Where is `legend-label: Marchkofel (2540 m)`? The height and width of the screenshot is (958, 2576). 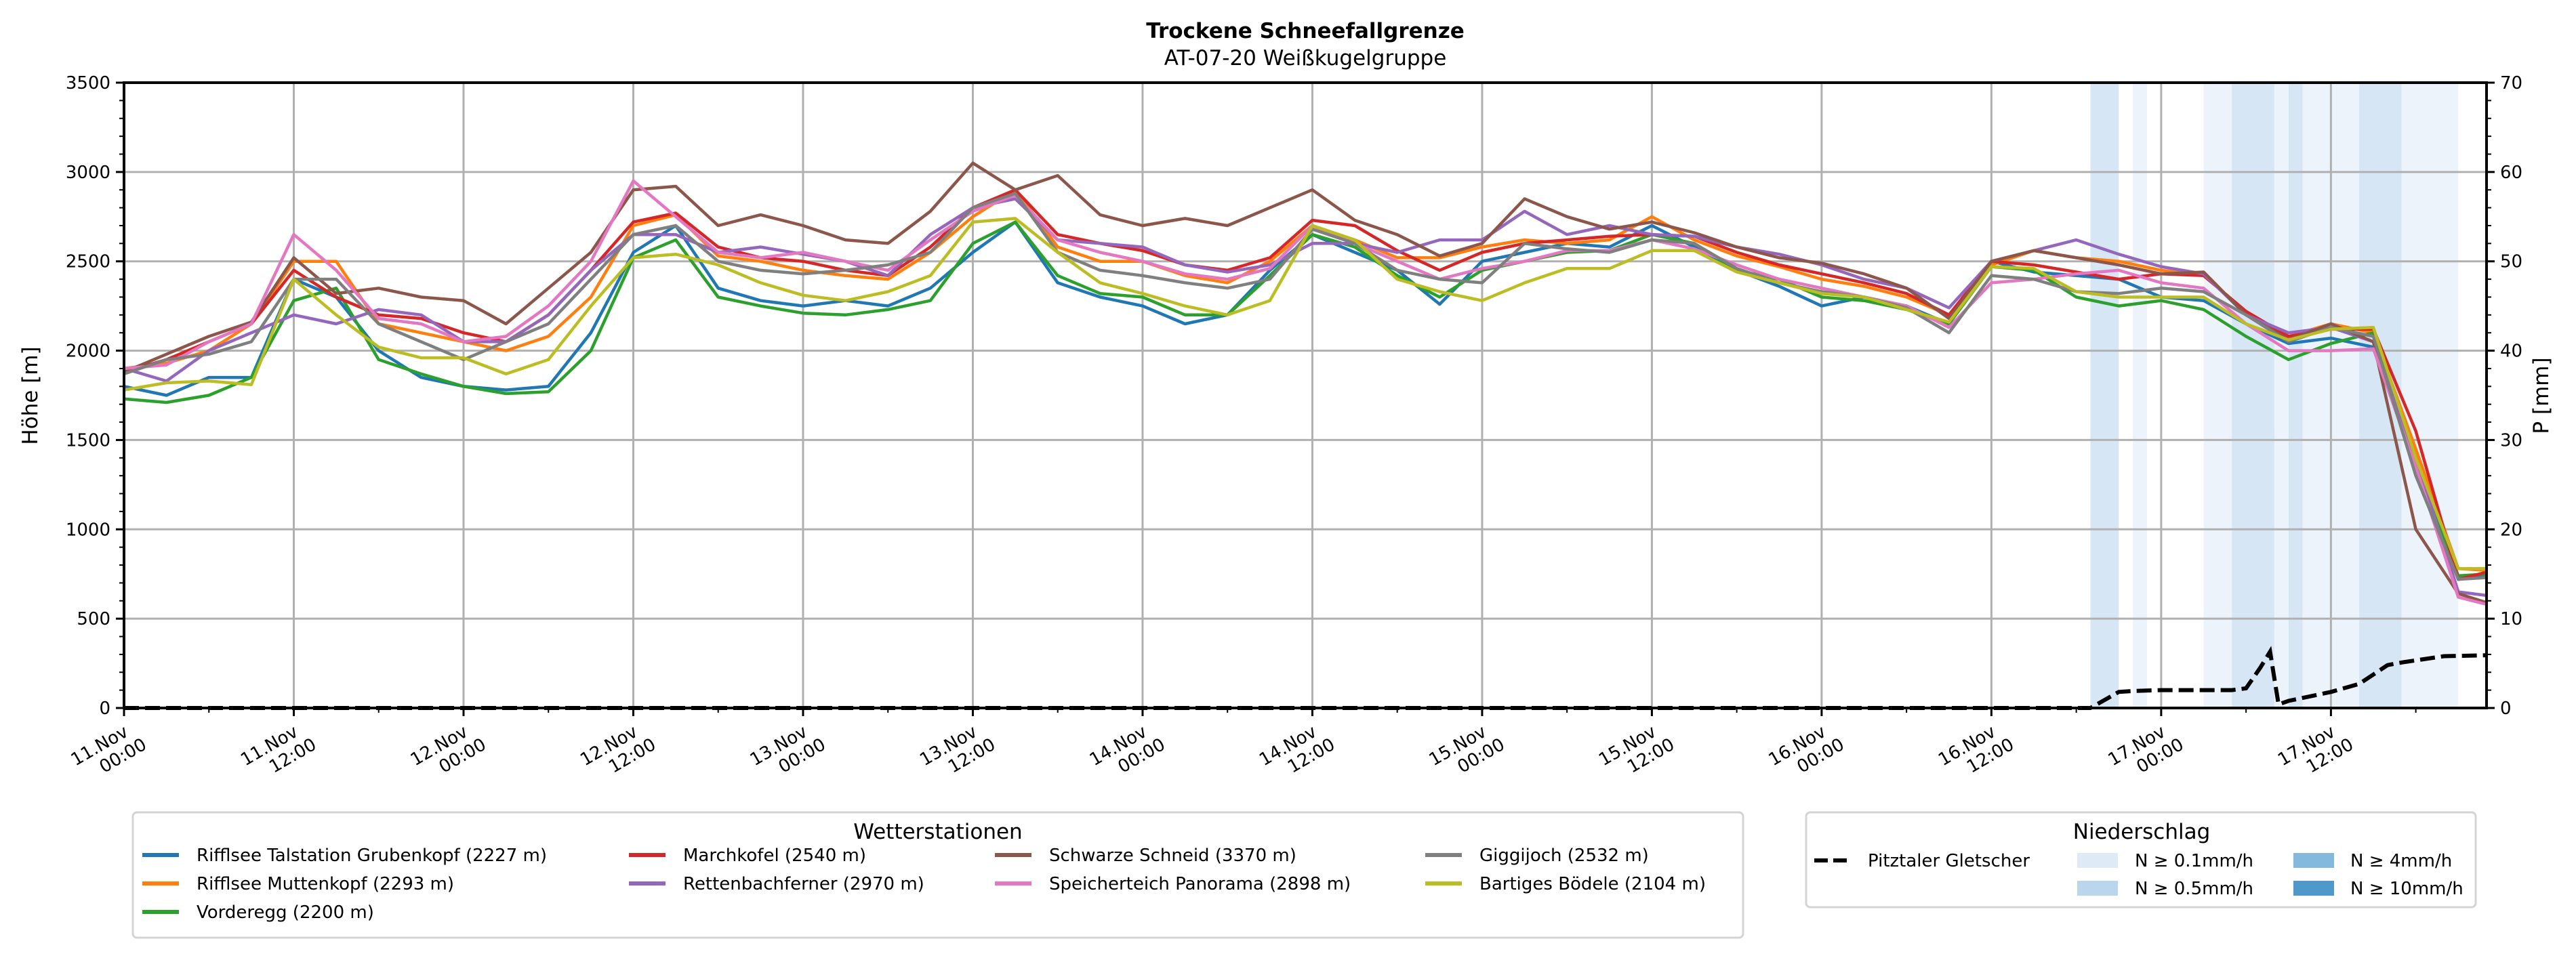
legend-label: Marchkofel (2540 m) is located at coordinates (775, 856).